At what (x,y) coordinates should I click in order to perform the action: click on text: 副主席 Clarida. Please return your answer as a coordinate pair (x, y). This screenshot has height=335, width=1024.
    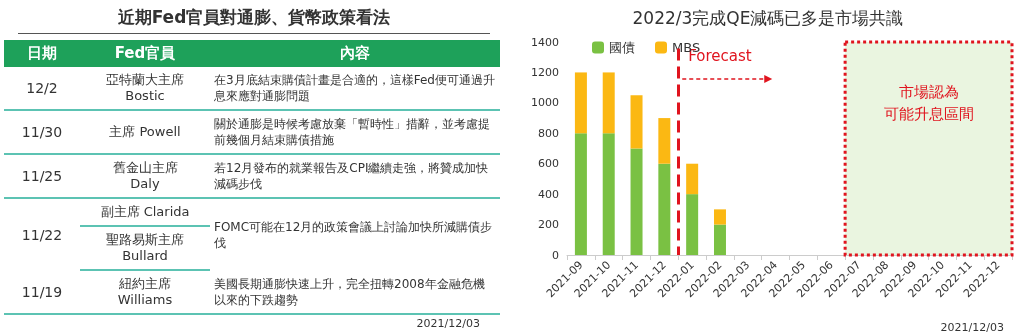
    Looking at the image, I should click on (145, 212).